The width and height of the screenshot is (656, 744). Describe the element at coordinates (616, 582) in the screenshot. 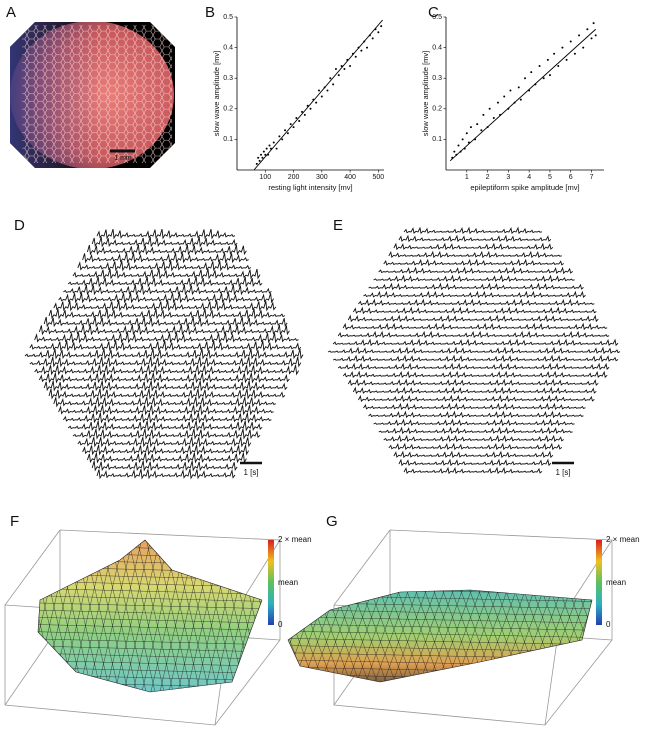

I see `colorbar-label: mean` at that location.